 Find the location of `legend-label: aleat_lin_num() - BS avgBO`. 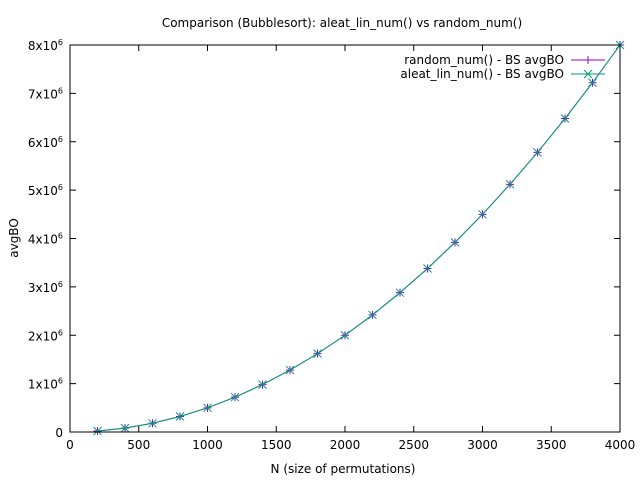

legend-label: aleat_lin_num() - BS avgBO is located at coordinates (482, 74).